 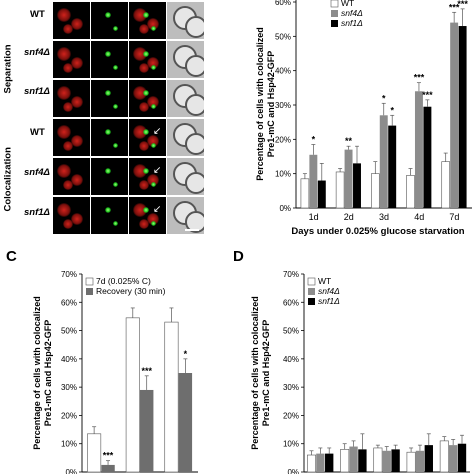 I want to click on y-tick-label: 70%, so click(x=291, y=274).